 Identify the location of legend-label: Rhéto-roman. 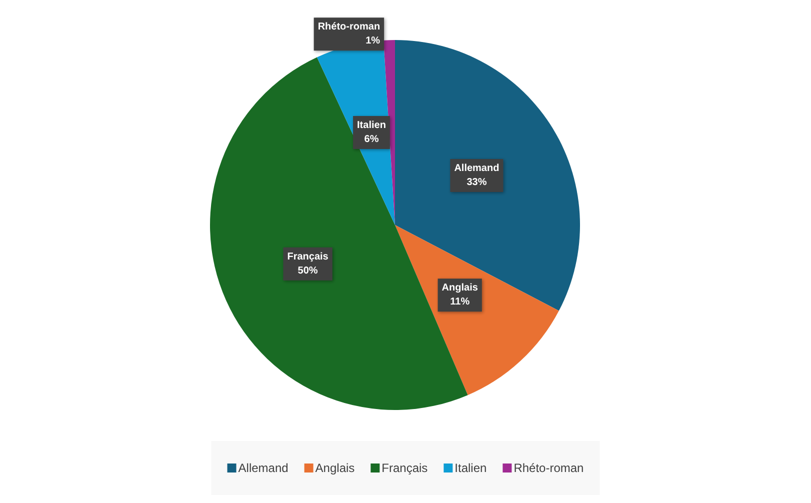
(549, 468).